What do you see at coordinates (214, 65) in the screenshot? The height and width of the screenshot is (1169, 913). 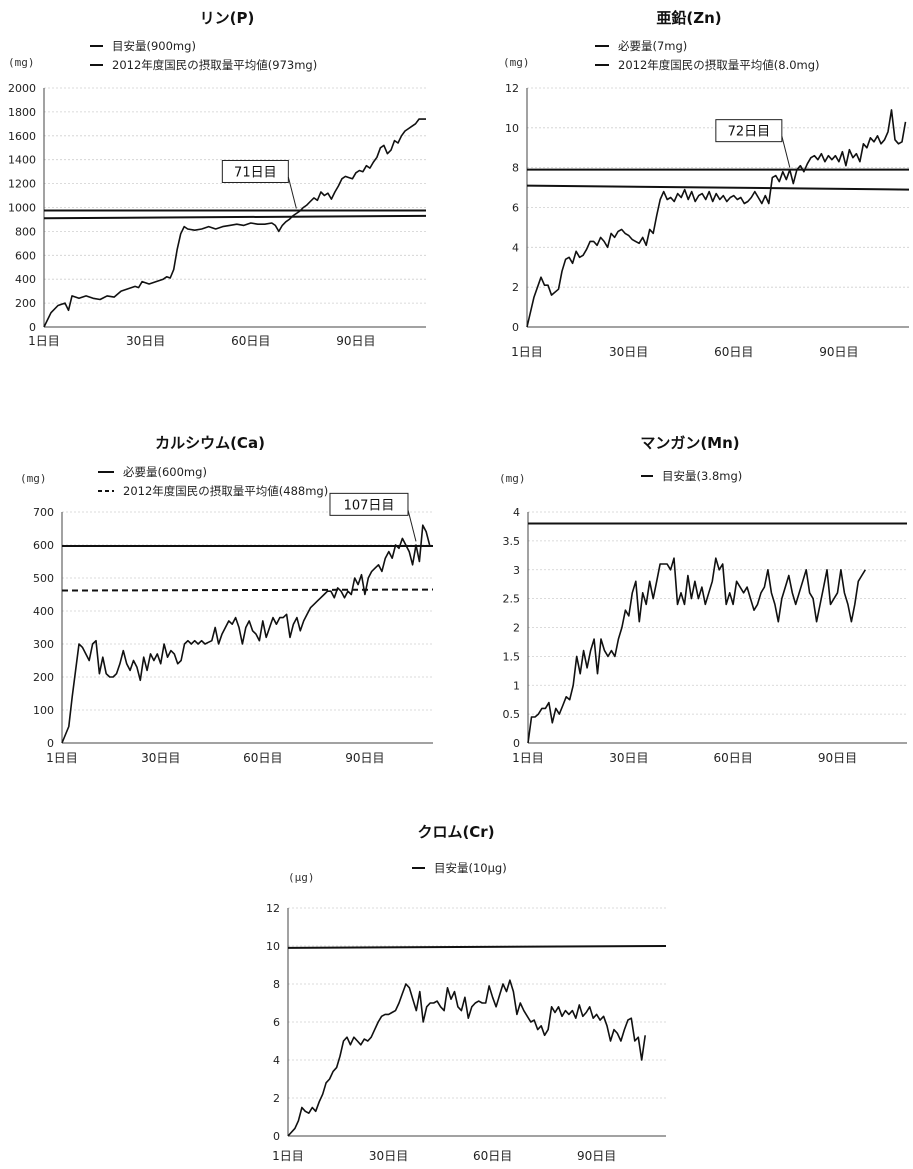 I see `legend-label: 2012年度国民の摂取量平均値(973mg)` at bounding box center [214, 65].